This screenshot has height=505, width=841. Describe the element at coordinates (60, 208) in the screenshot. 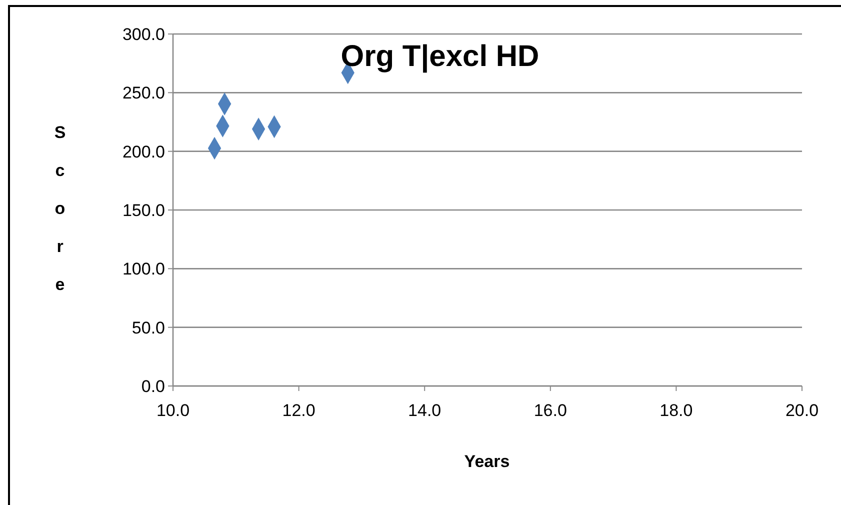

I see `y-axis-title: Score` at that location.